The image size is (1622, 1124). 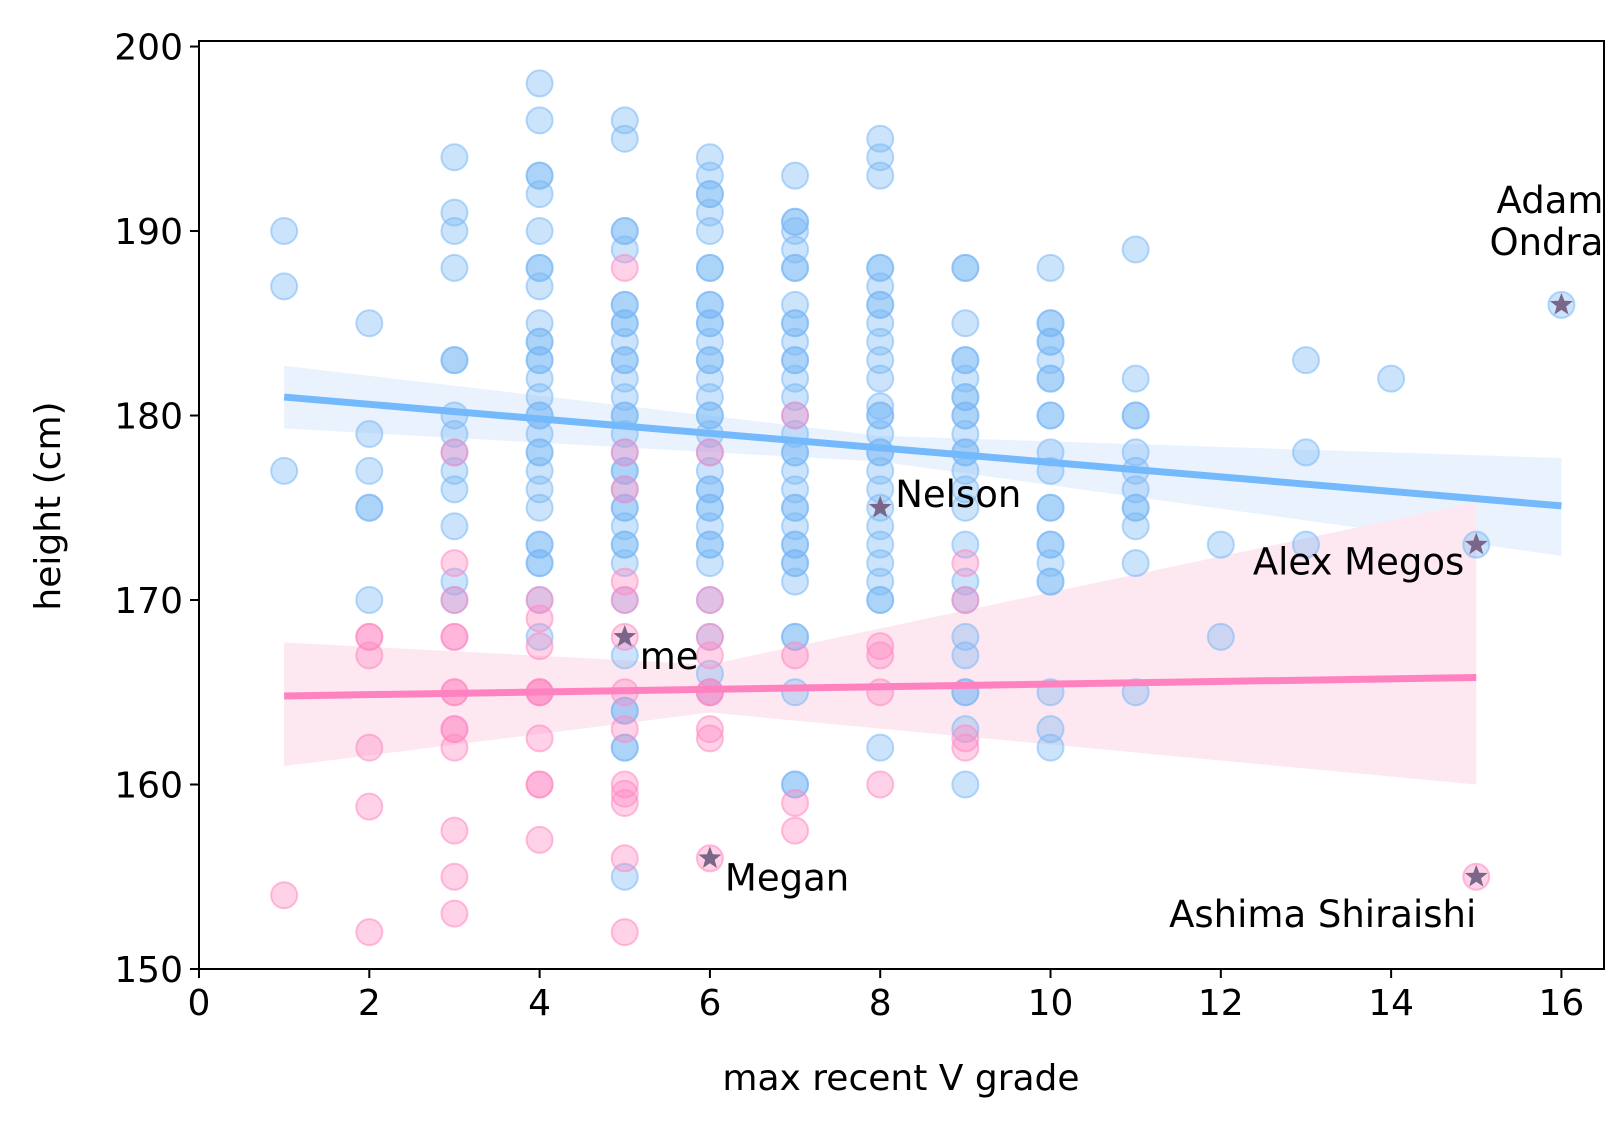 I want to click on x-tick-label: 0, so click(x=199, y=1003).